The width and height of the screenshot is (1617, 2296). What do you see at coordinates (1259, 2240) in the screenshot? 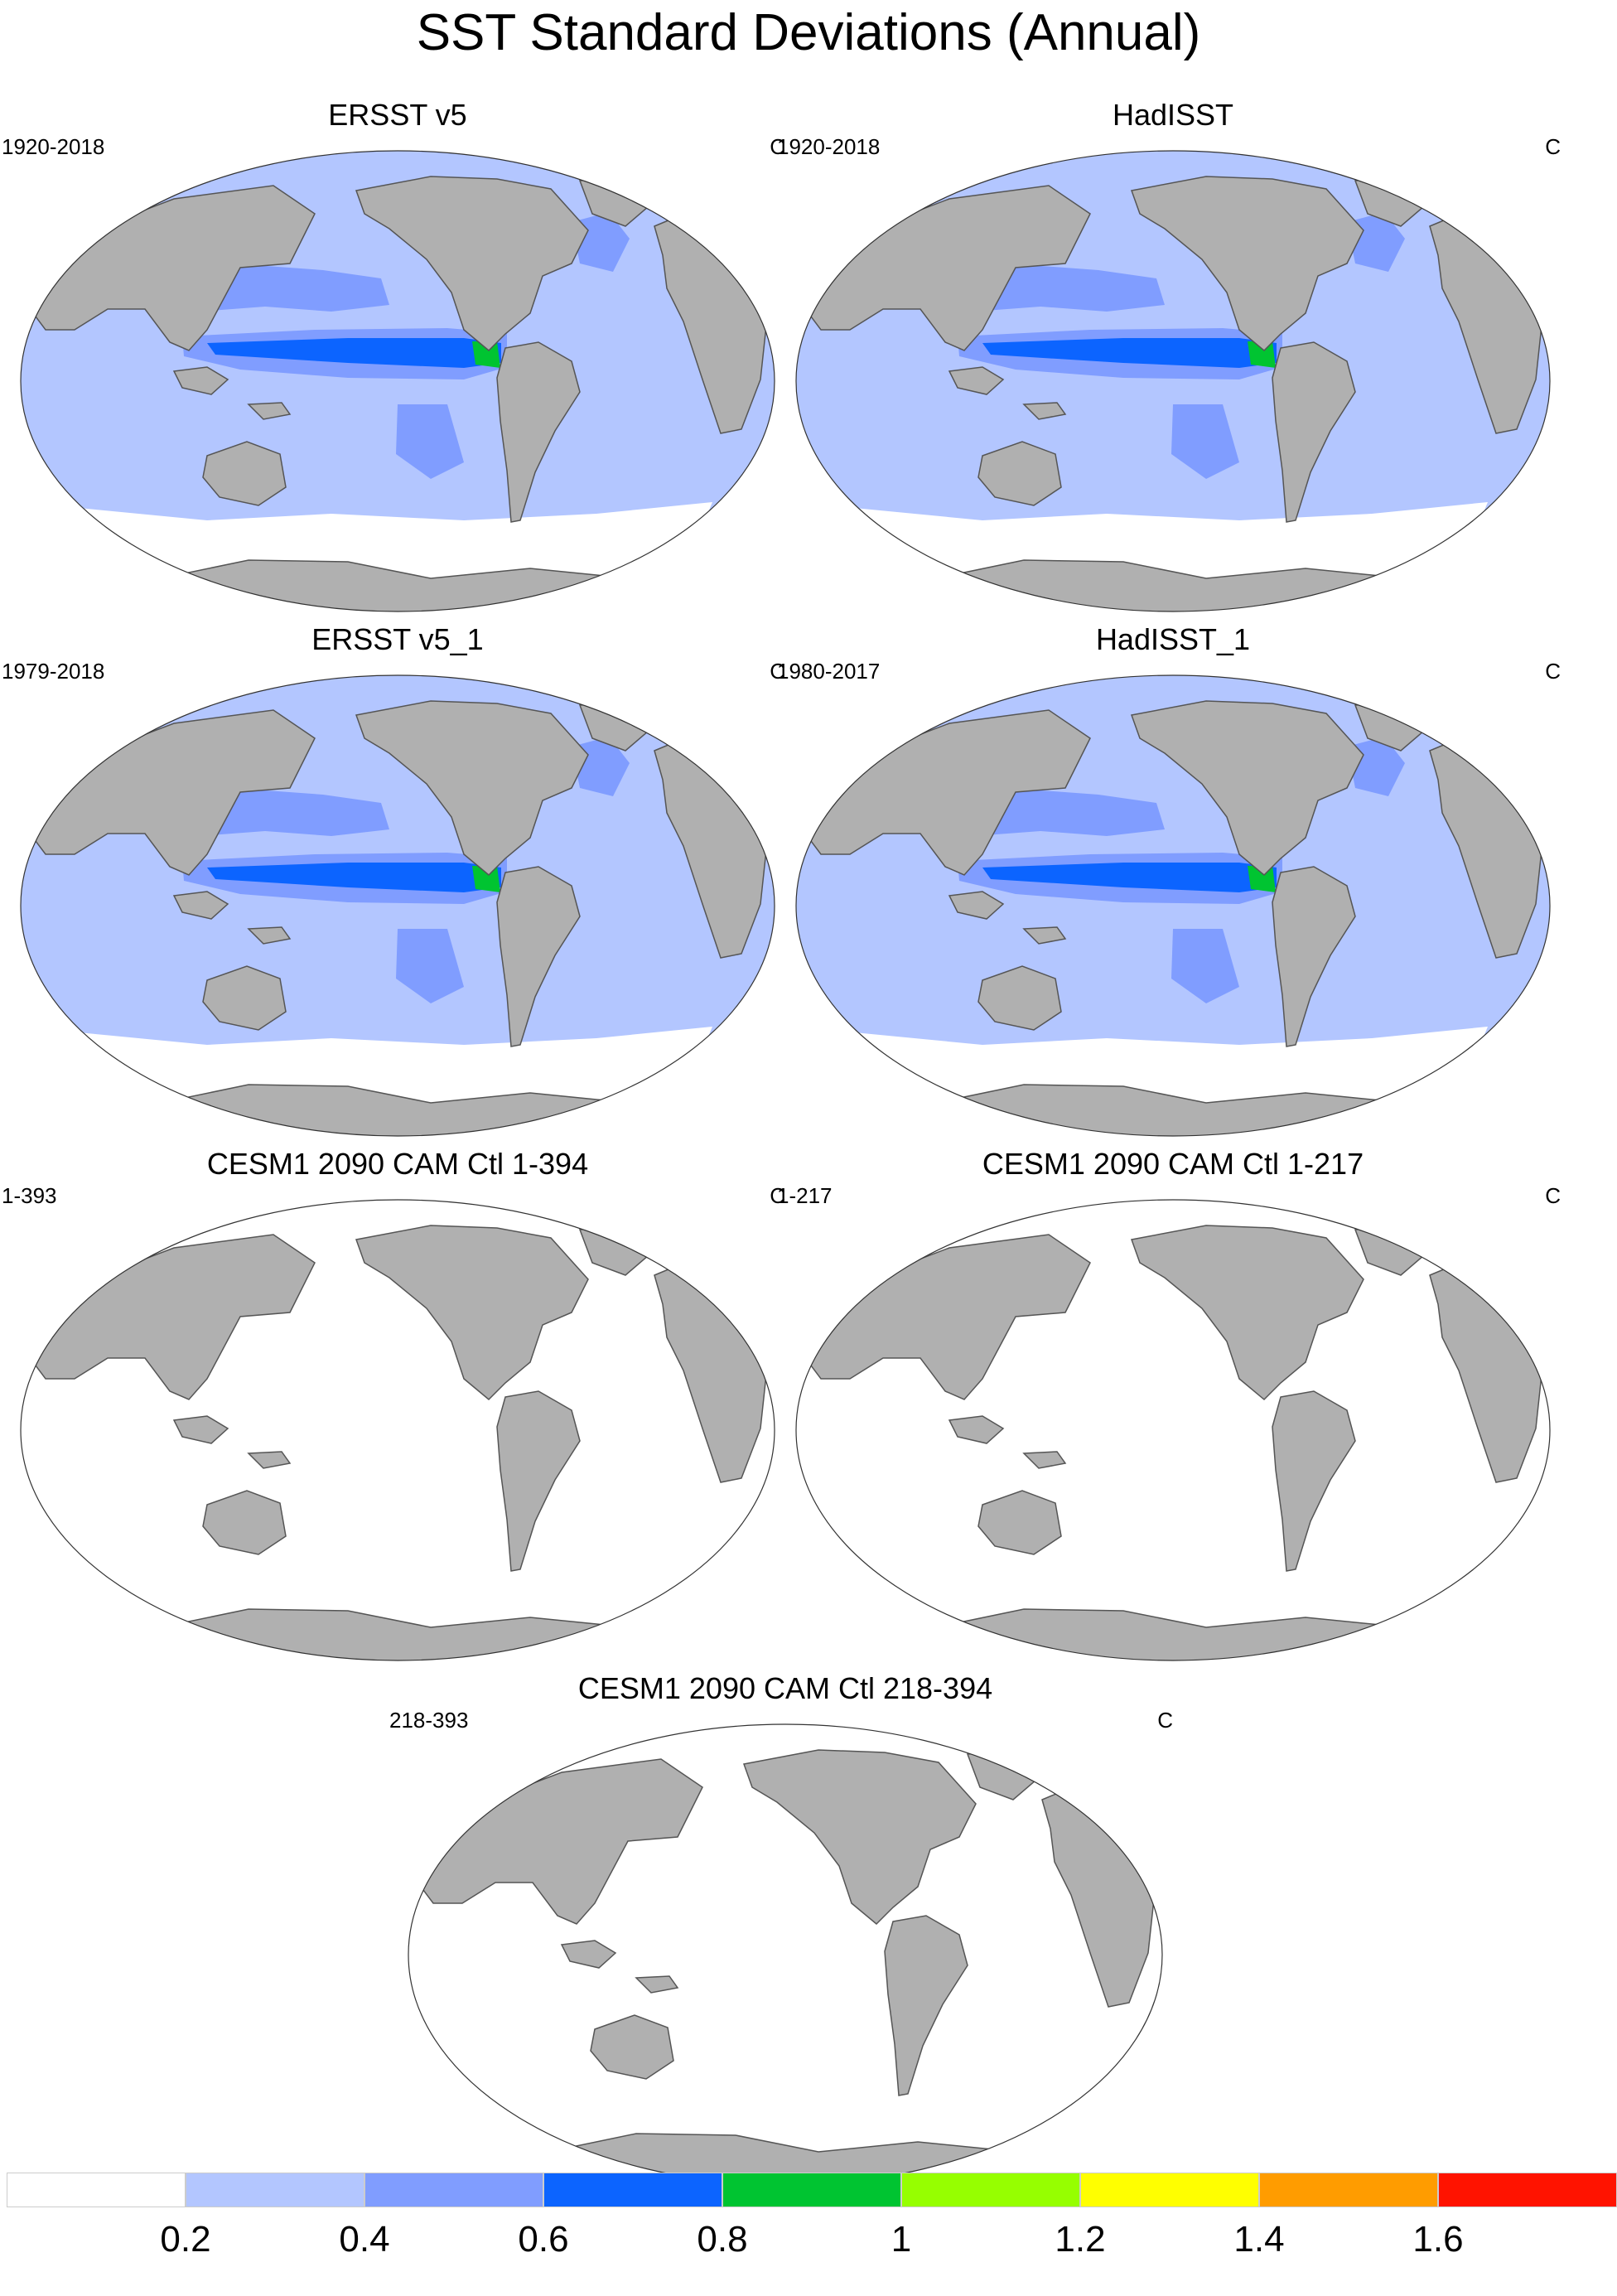
I see `colorbar-label: 1.4` at bounding box center [1259, 2240].